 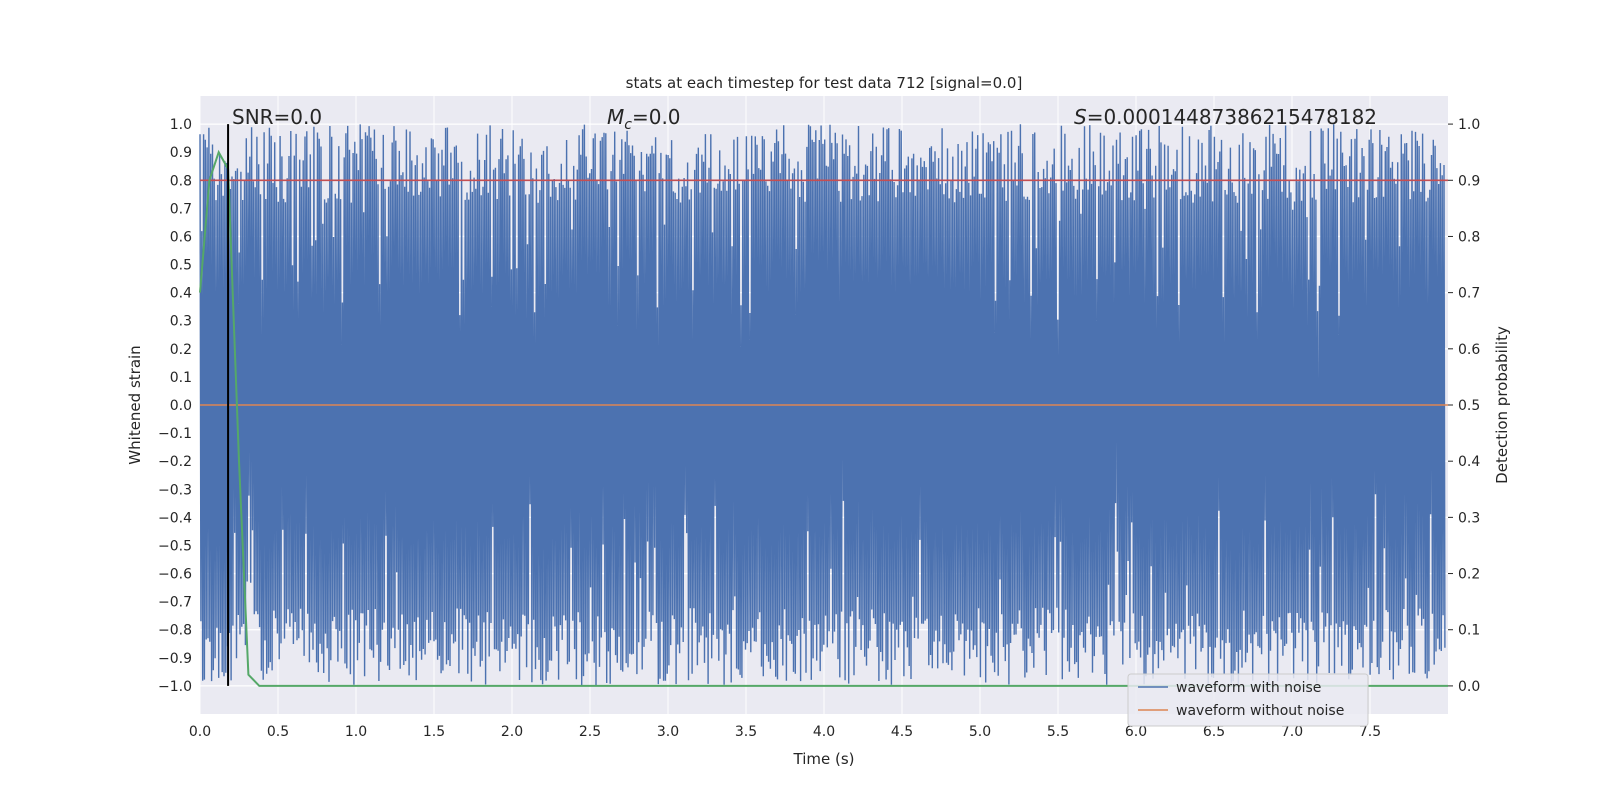 I want to click on y-tick-label-left: −0.4, so click(x=175, y=518).